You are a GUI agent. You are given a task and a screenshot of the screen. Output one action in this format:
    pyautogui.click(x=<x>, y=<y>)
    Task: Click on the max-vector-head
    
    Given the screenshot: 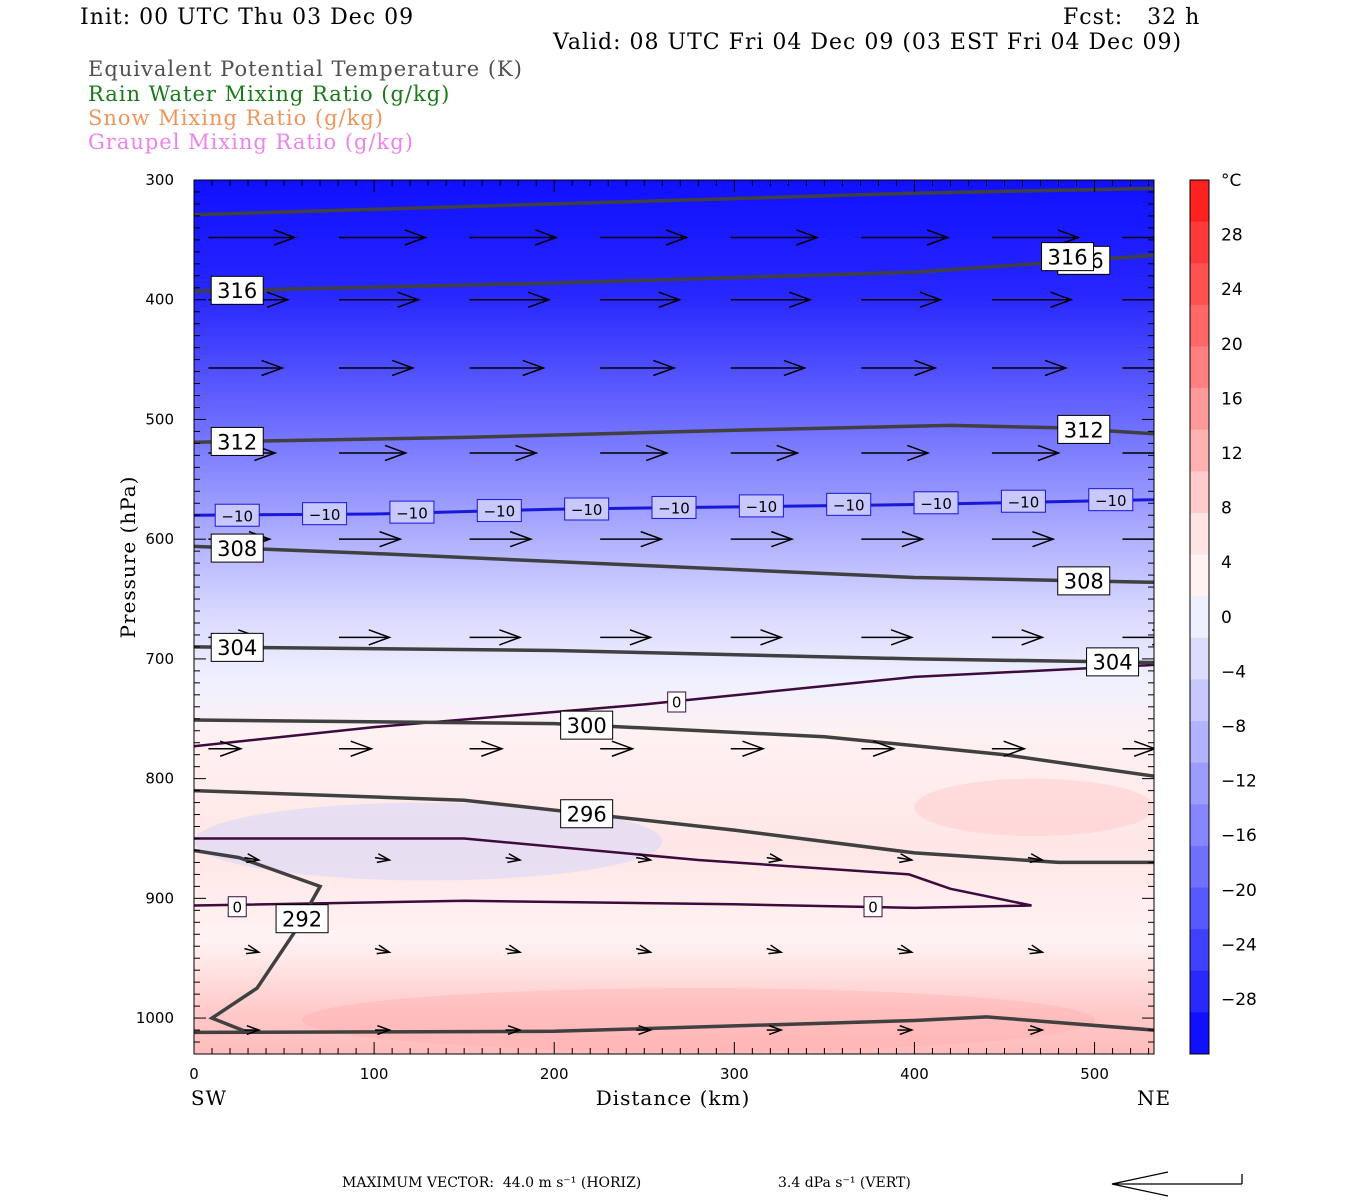 What is the action you would take?
    pyautogui.click(x=1140, y=1184)
    